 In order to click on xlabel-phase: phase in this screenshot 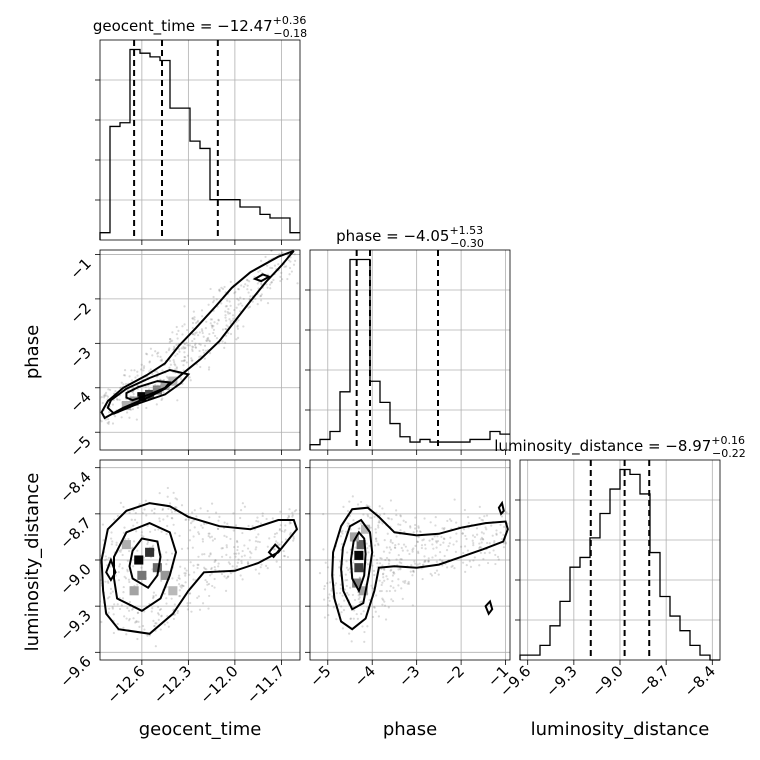, I will do `click(410, 729)`.